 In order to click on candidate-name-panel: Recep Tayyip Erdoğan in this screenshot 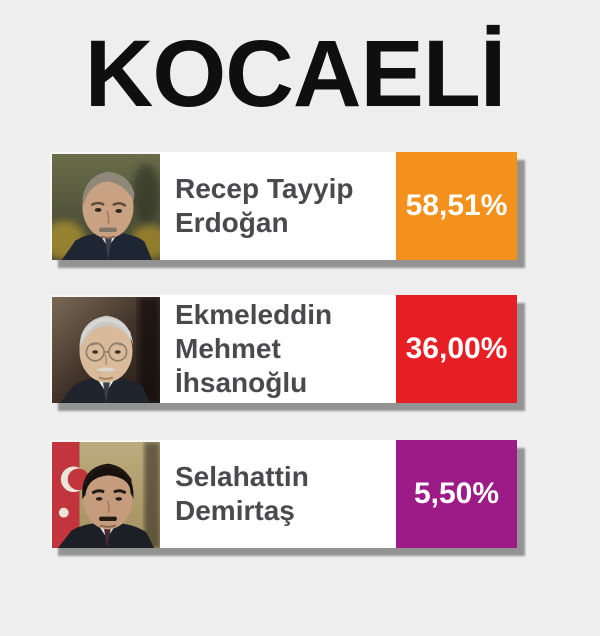, I will do `click(278, 206)`.